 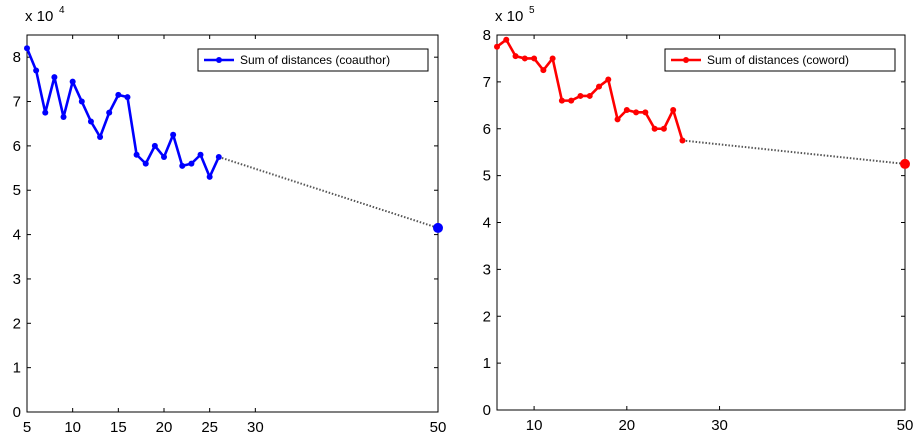 What do you see at coordinates (209, 427) in the screenshot?
I see `x-tick-label: 25` at bounding box center [209, 427].